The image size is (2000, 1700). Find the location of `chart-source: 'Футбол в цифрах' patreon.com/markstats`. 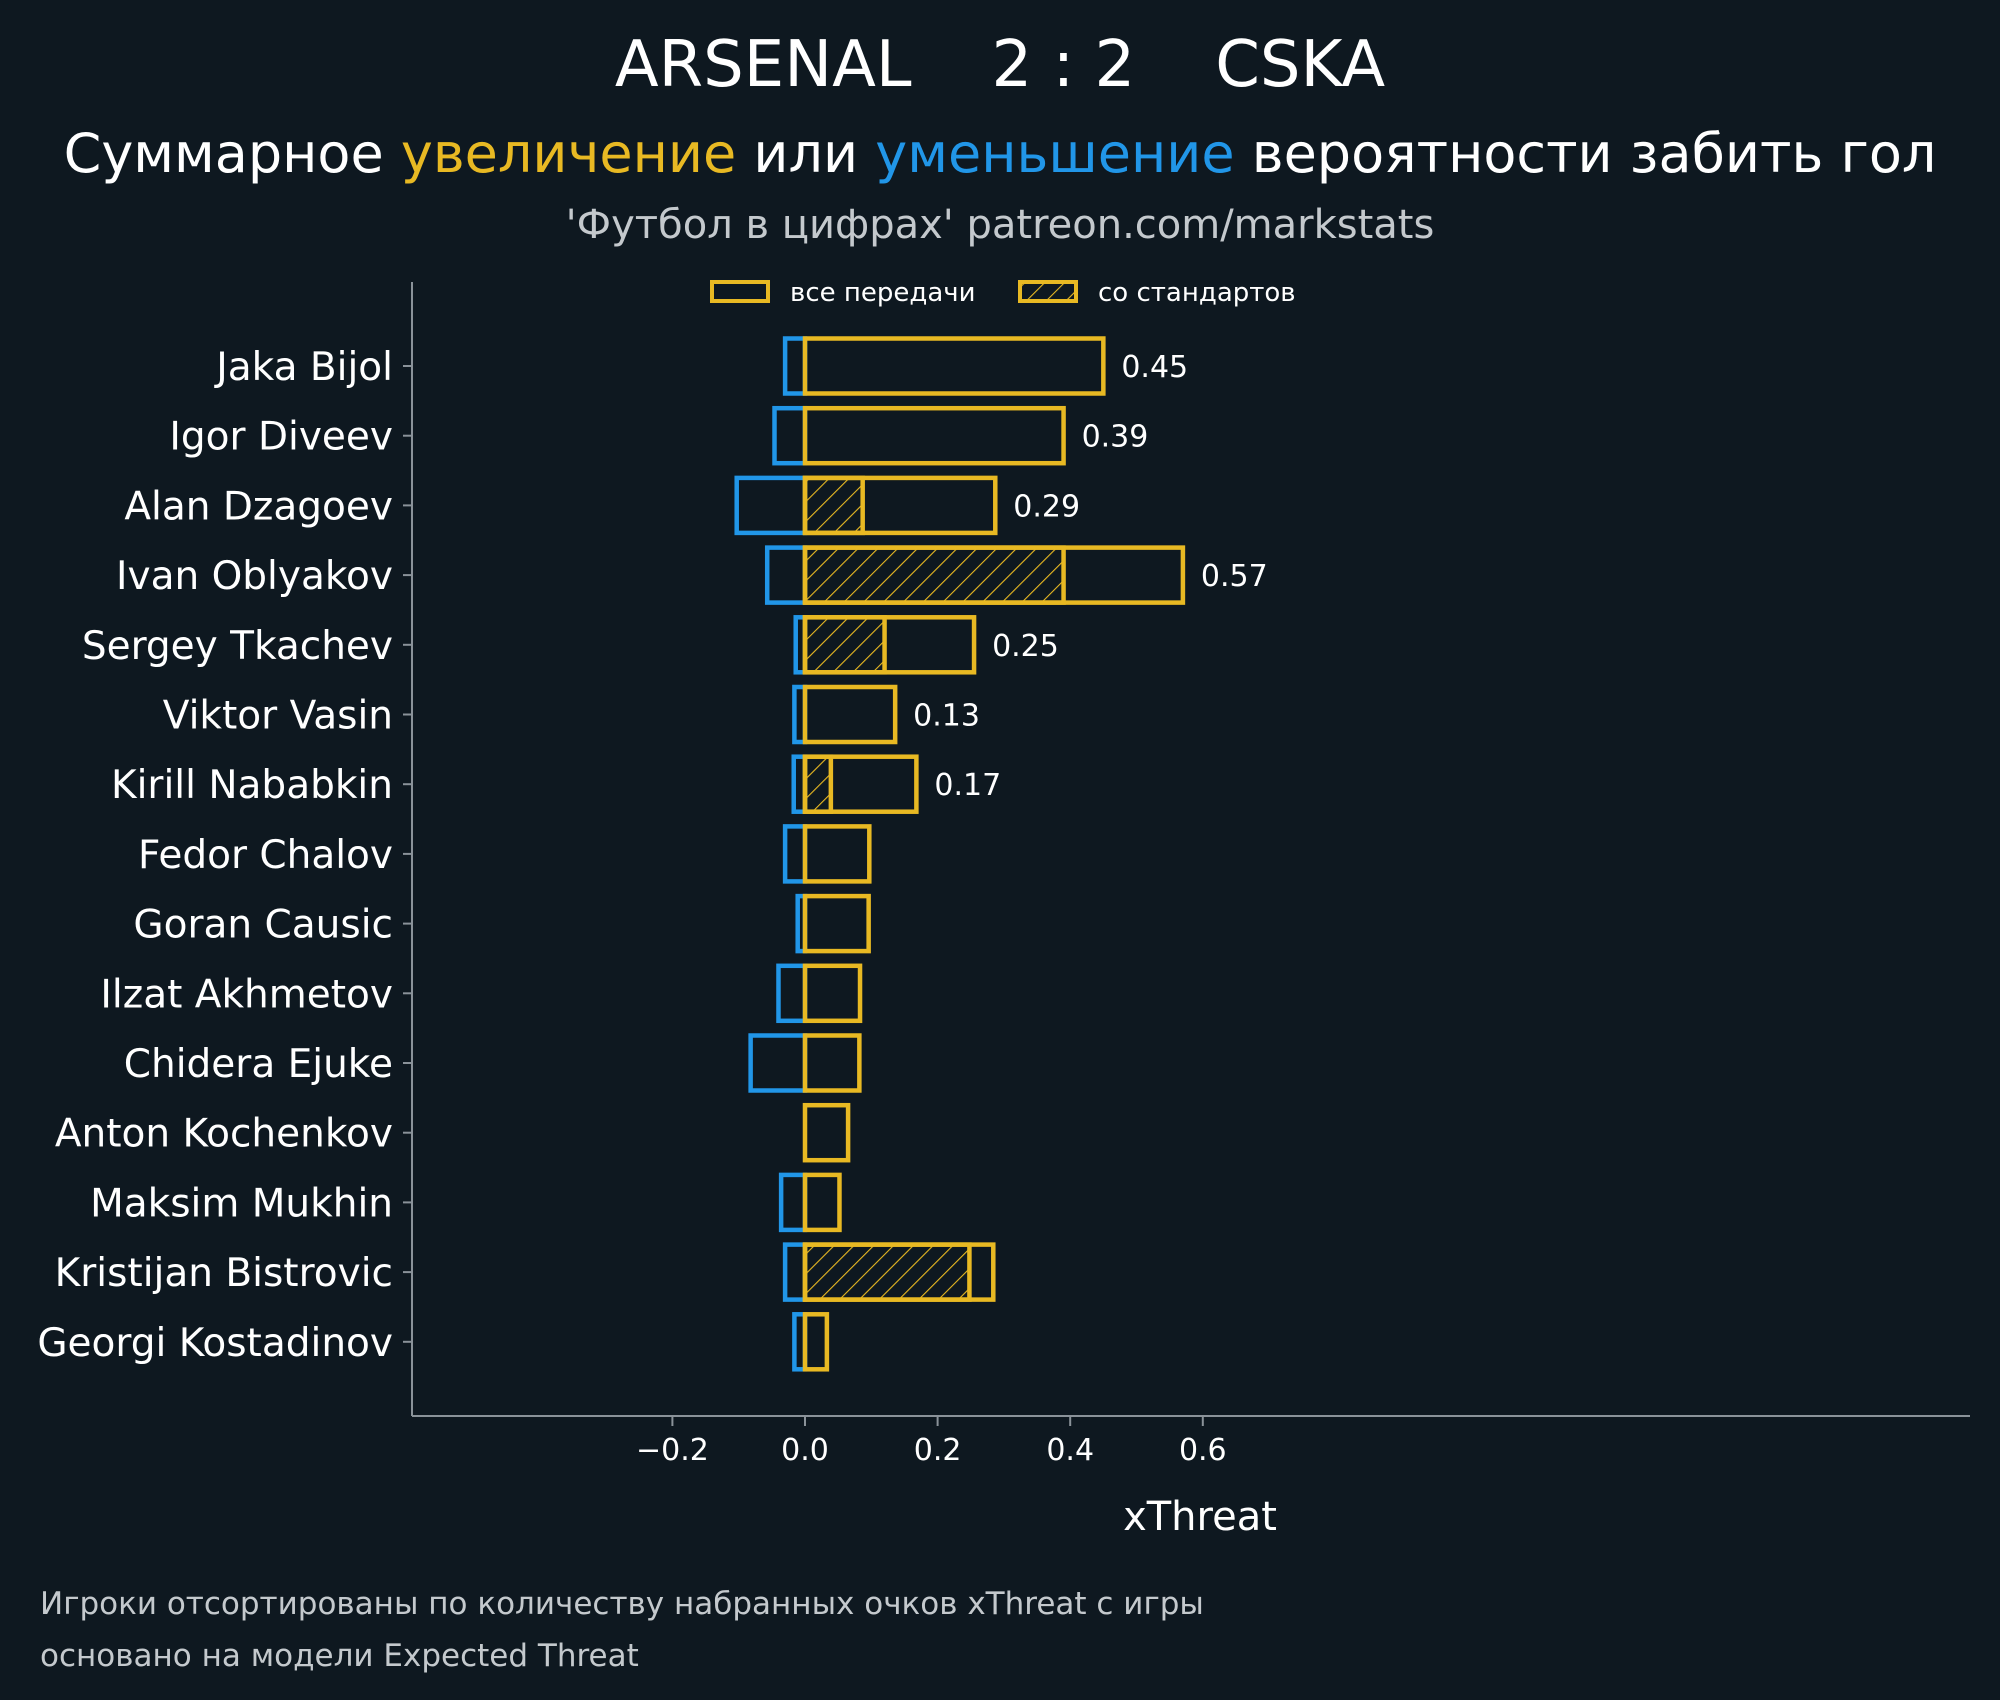

chart-source: 'Футбол в цифрах' patreon.com/markstats is located at coordinates (1000, 225).